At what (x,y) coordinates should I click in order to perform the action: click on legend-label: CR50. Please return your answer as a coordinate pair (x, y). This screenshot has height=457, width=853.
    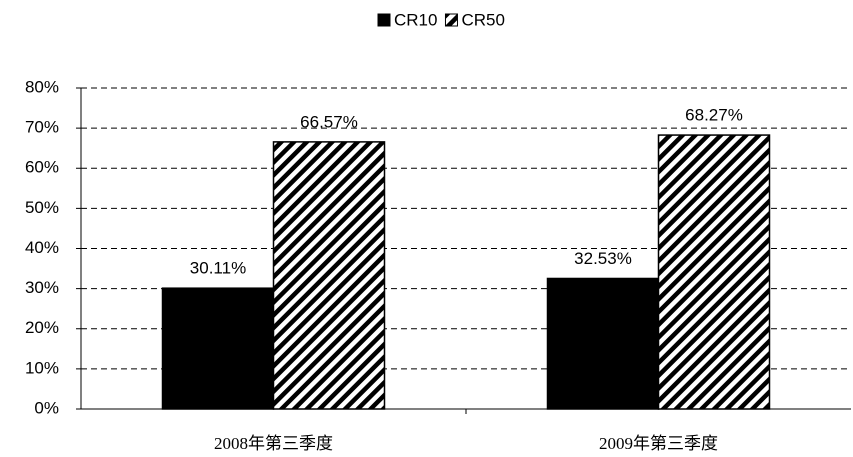
    Looking at the image, I should click on (482, 19).